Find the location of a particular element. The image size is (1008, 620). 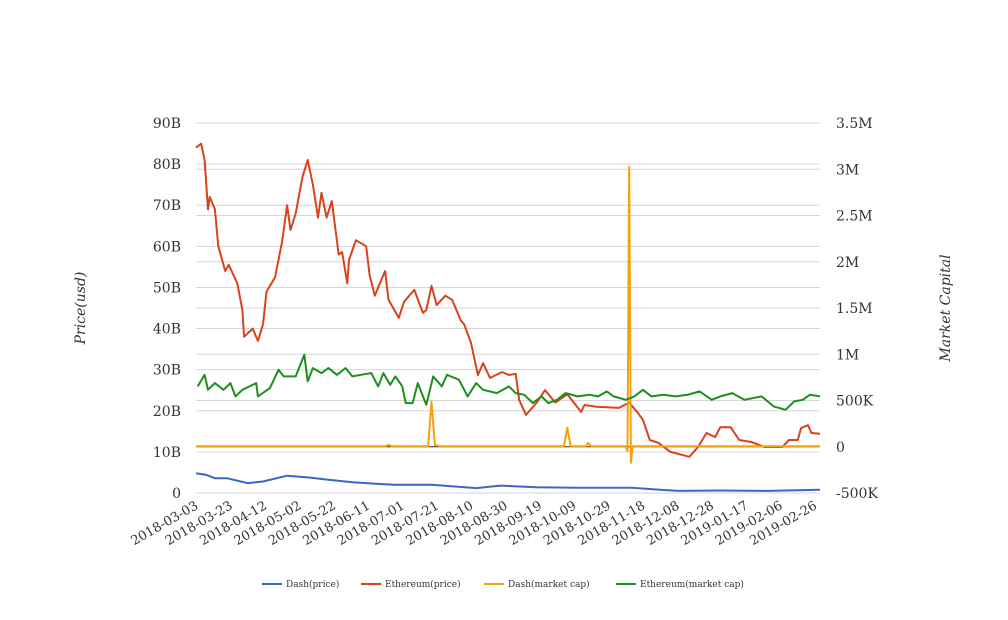

series-line-dash-price is located at coordinates (508, 482).